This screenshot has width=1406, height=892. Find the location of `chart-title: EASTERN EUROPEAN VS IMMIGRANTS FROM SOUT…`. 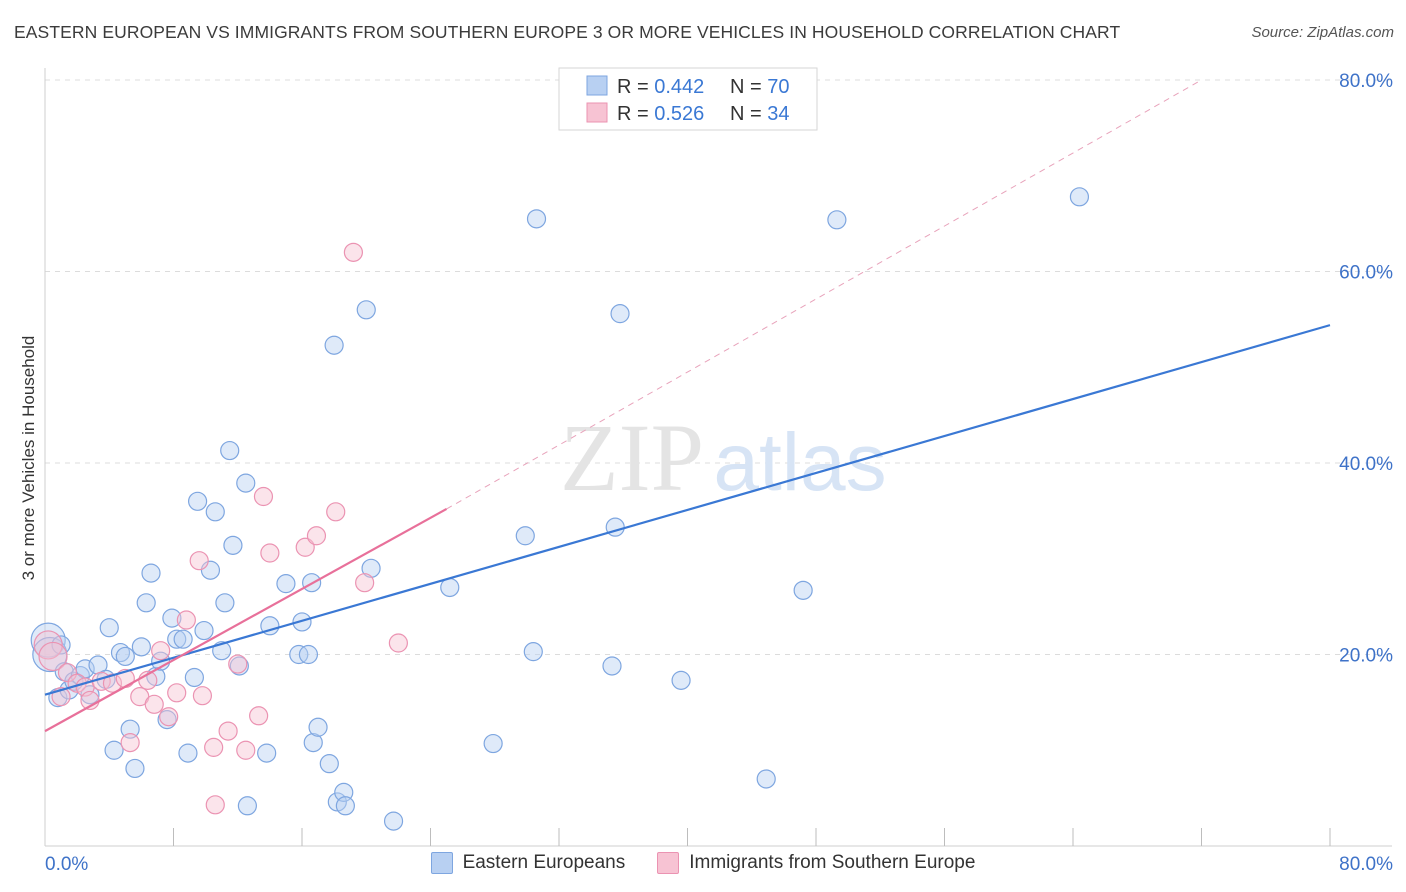

chart-title: EASTERN EUROPEAN VS IMMIGRANTS FROM SOUT… is located at coordinates (567, 32).